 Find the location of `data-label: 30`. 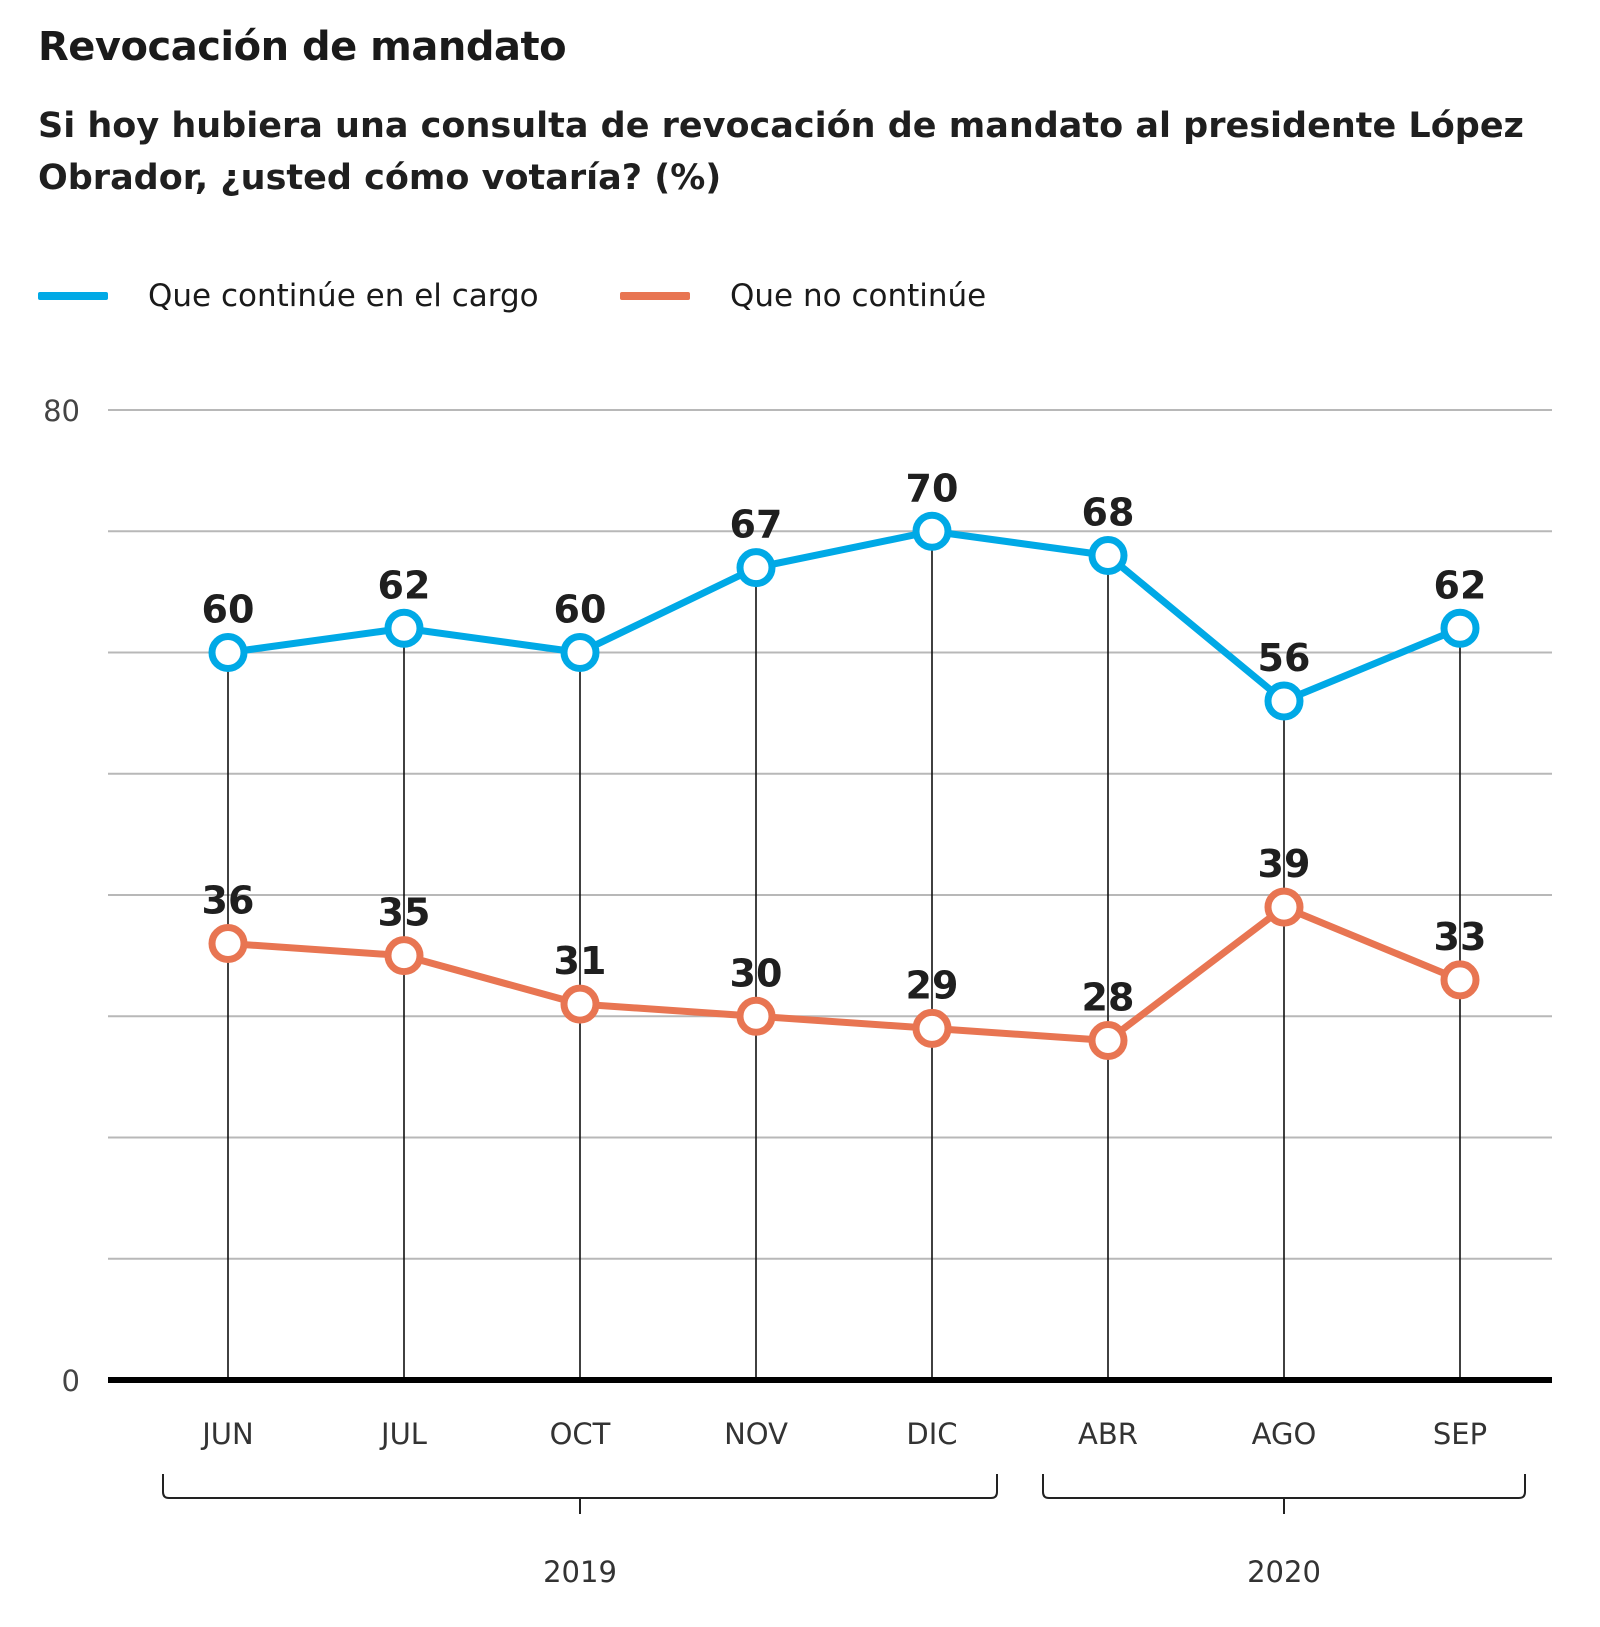

data-label: 30 is located at coordinates (756, 973).